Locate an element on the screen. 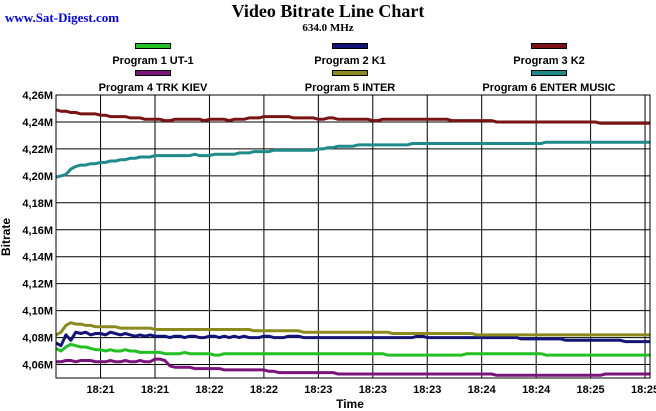 The width and height of the screenshot is (656, 411). legend-label: Program 2 K1 is located at coordinates (350, 61).